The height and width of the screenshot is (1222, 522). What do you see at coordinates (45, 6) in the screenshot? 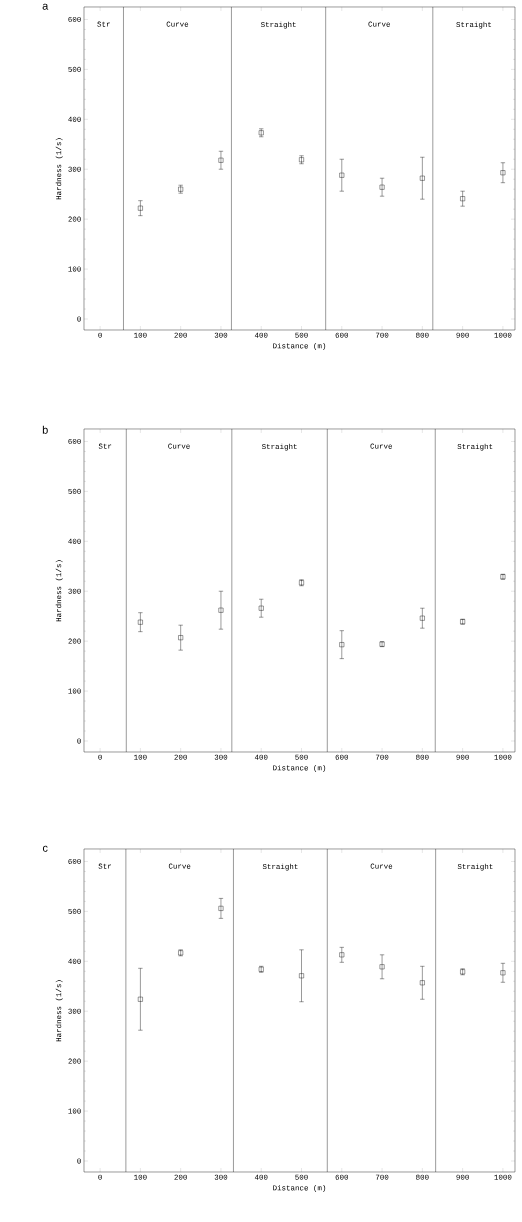
I see `chart-title: a` at bounding box center [45, 6].